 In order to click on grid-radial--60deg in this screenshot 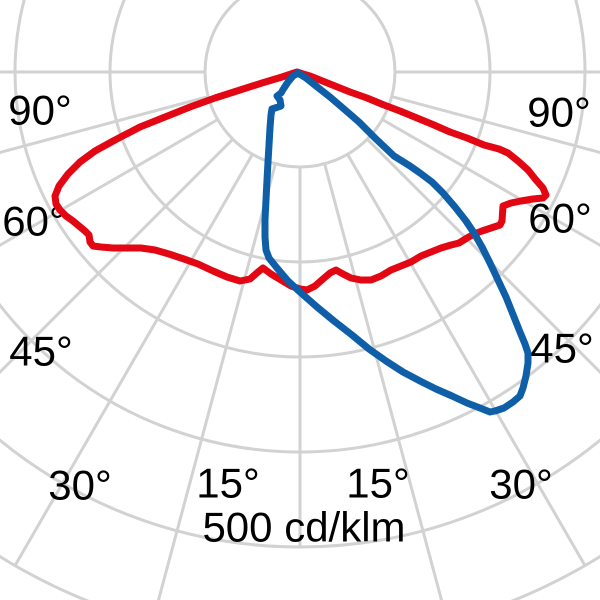, I will do `click(109, 182)`.